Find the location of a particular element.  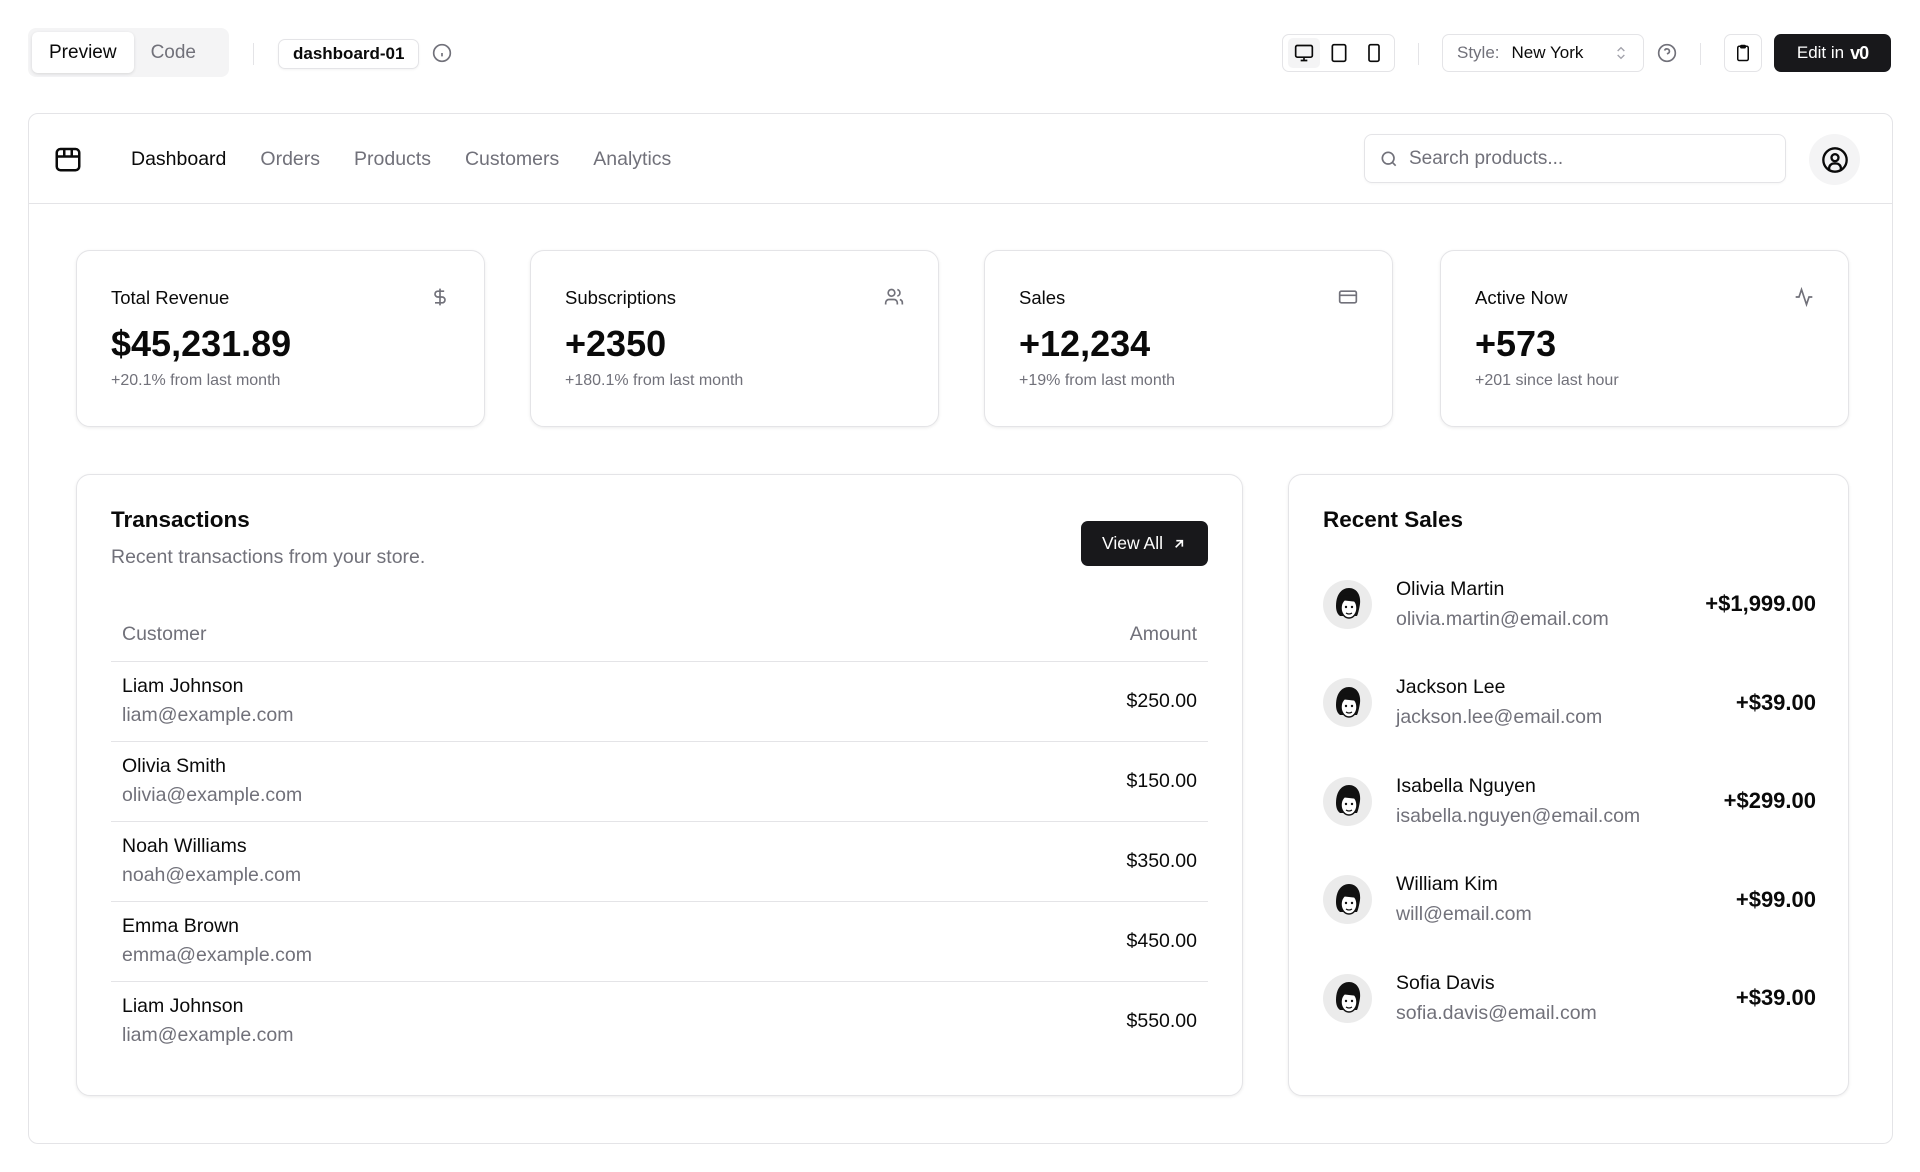

sale-name: Sofia Davis is located at coordinates (1445, 982).